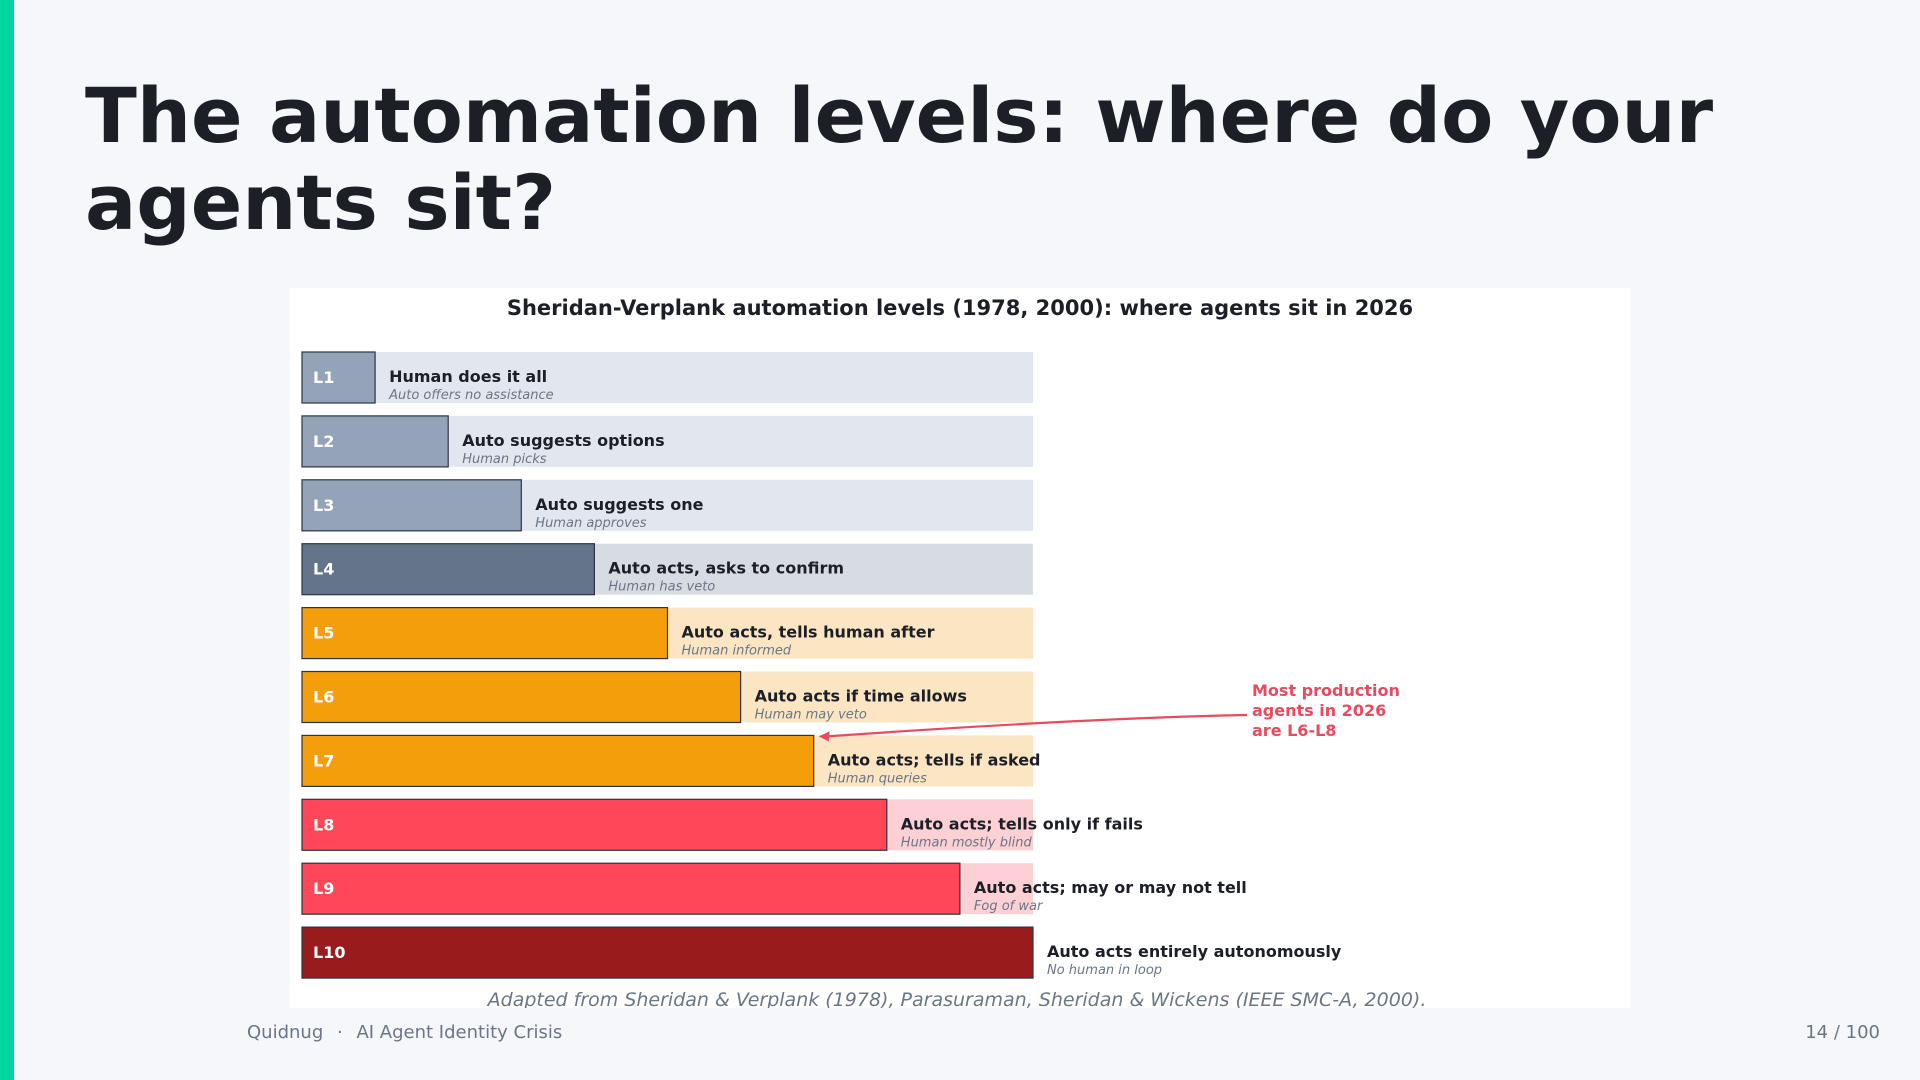  Describe the element at coordinates (808, 632) in the screenshot. I see `level-description-l5: Auto acts, tells human after` at that location.